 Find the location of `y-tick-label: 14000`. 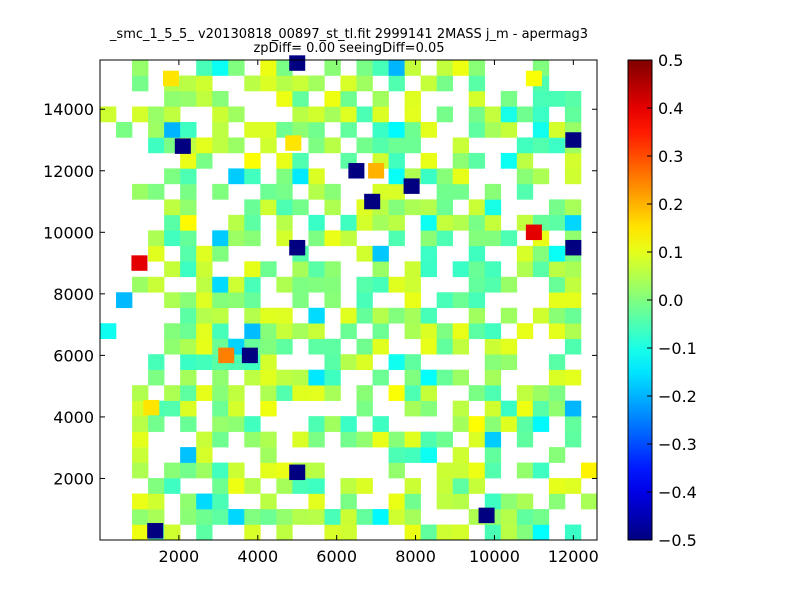

y-tick-label: 14000 is located at coordinates (68, 109).